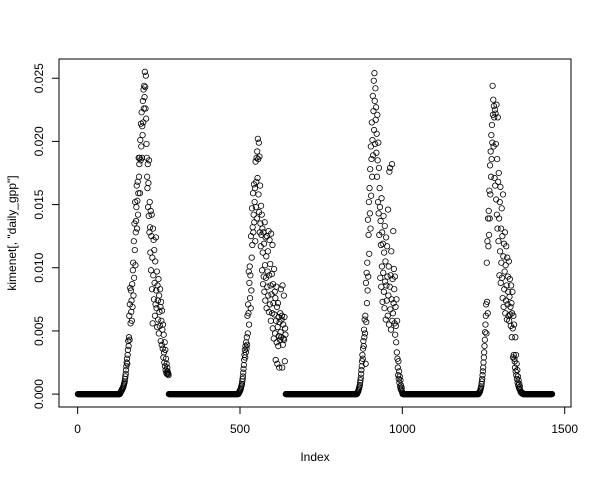 Image resolution: width=600 pixels, height=480 pixels. I want to click on y-tick-label: 0.005, so click(39, 331).